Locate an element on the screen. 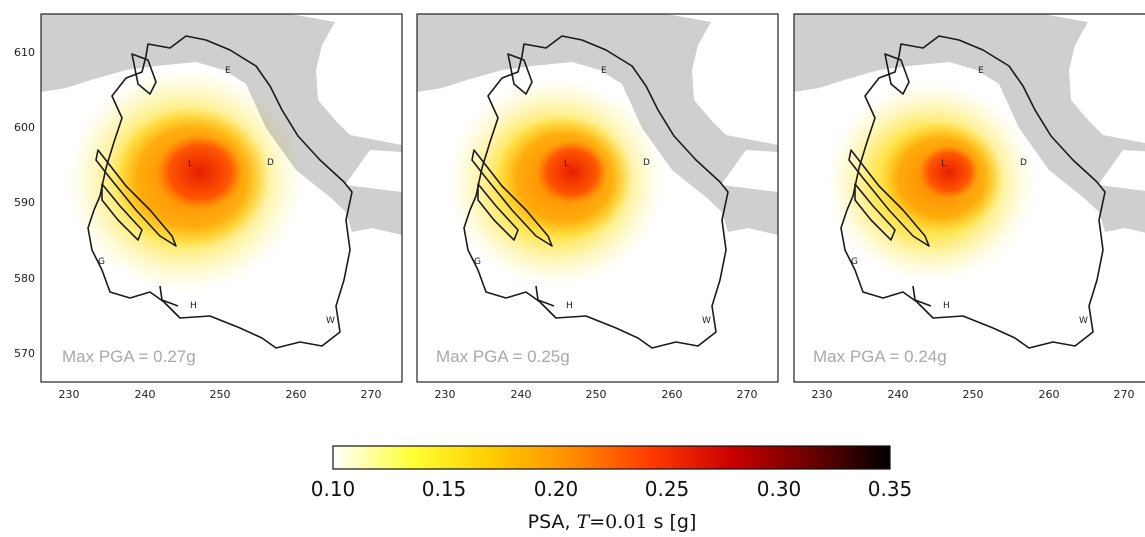 This screenshot has height=537, width=1145. y-tick: 590 is located at coordinates (24, 202).